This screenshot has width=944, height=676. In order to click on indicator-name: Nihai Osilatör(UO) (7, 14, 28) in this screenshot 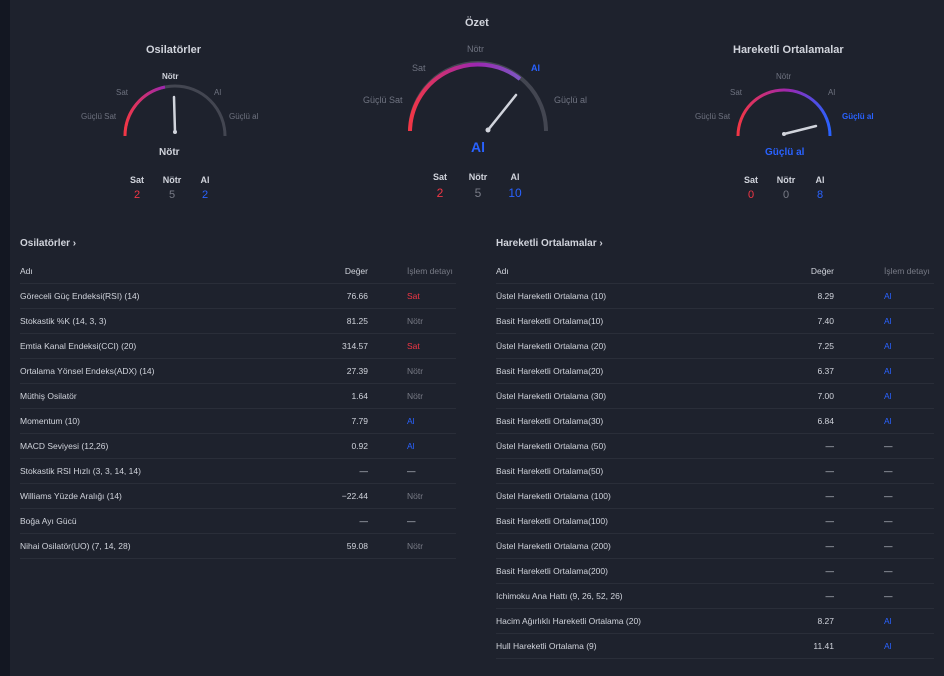, I will do `click(75, 546)`.